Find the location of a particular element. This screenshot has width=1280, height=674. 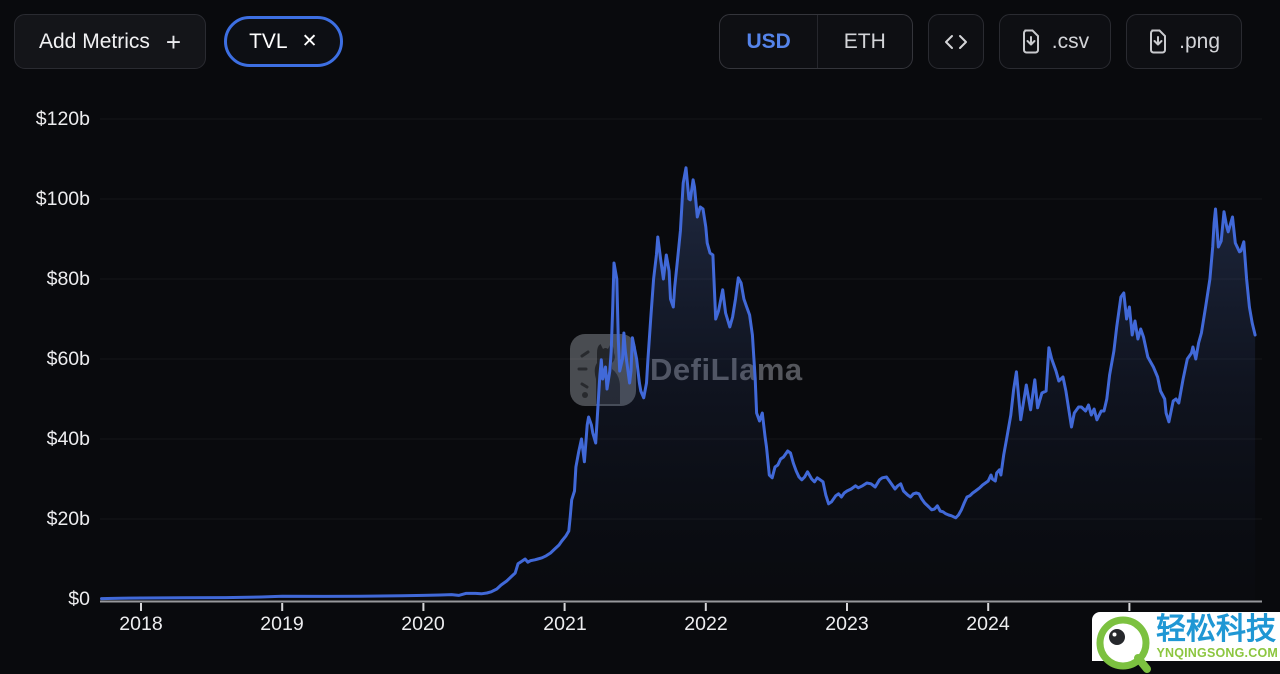

currency-toggle: USD ETH is located at coordinates (816, 41).